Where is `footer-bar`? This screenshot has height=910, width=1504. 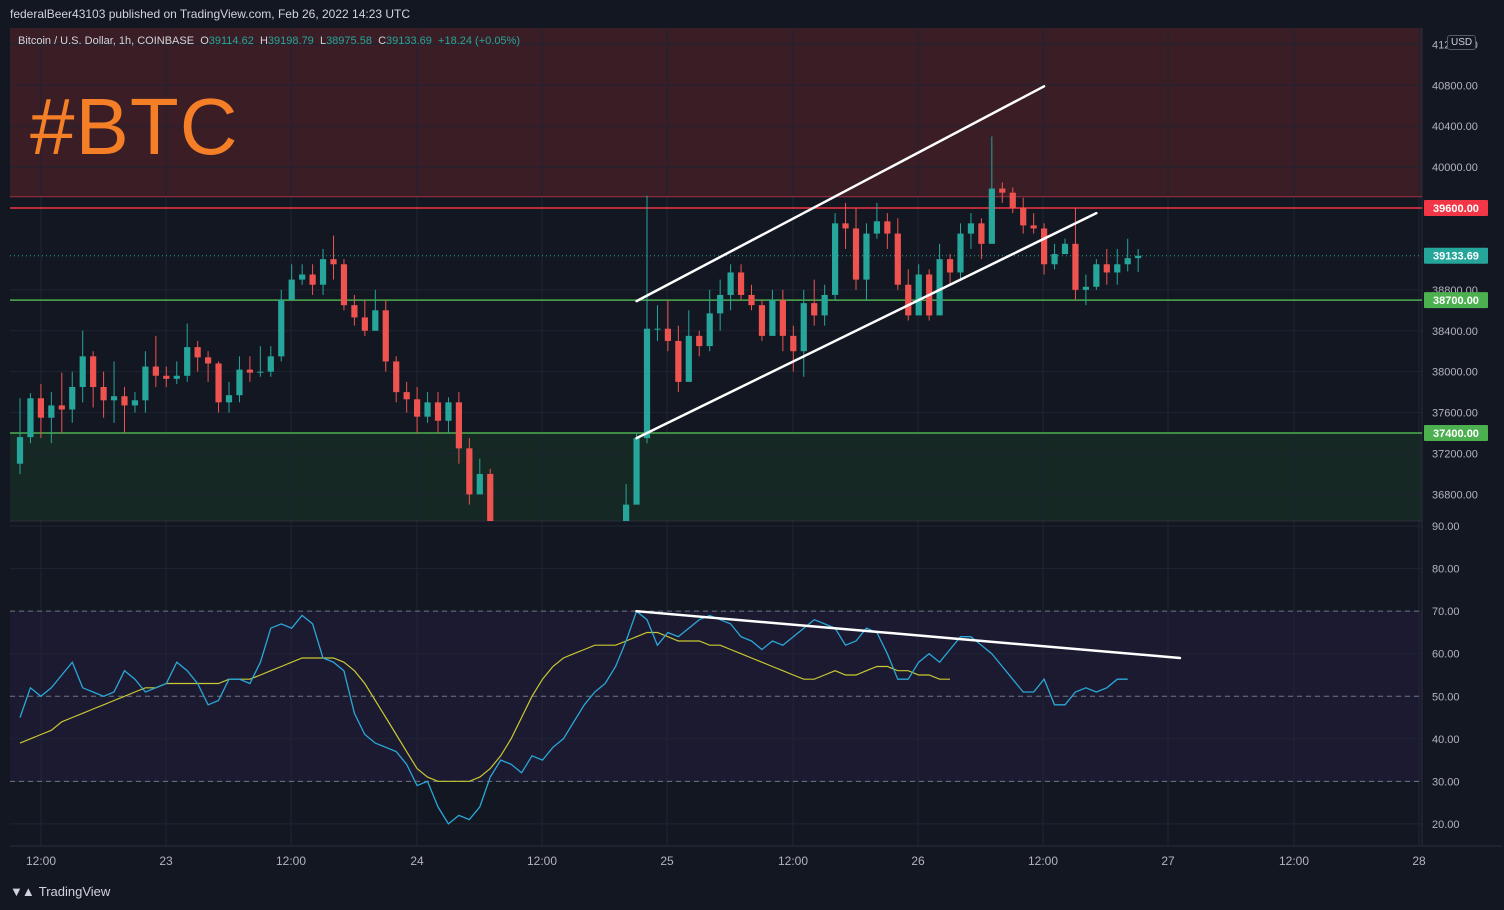 footer-bar is located at coordinates (752, 893).